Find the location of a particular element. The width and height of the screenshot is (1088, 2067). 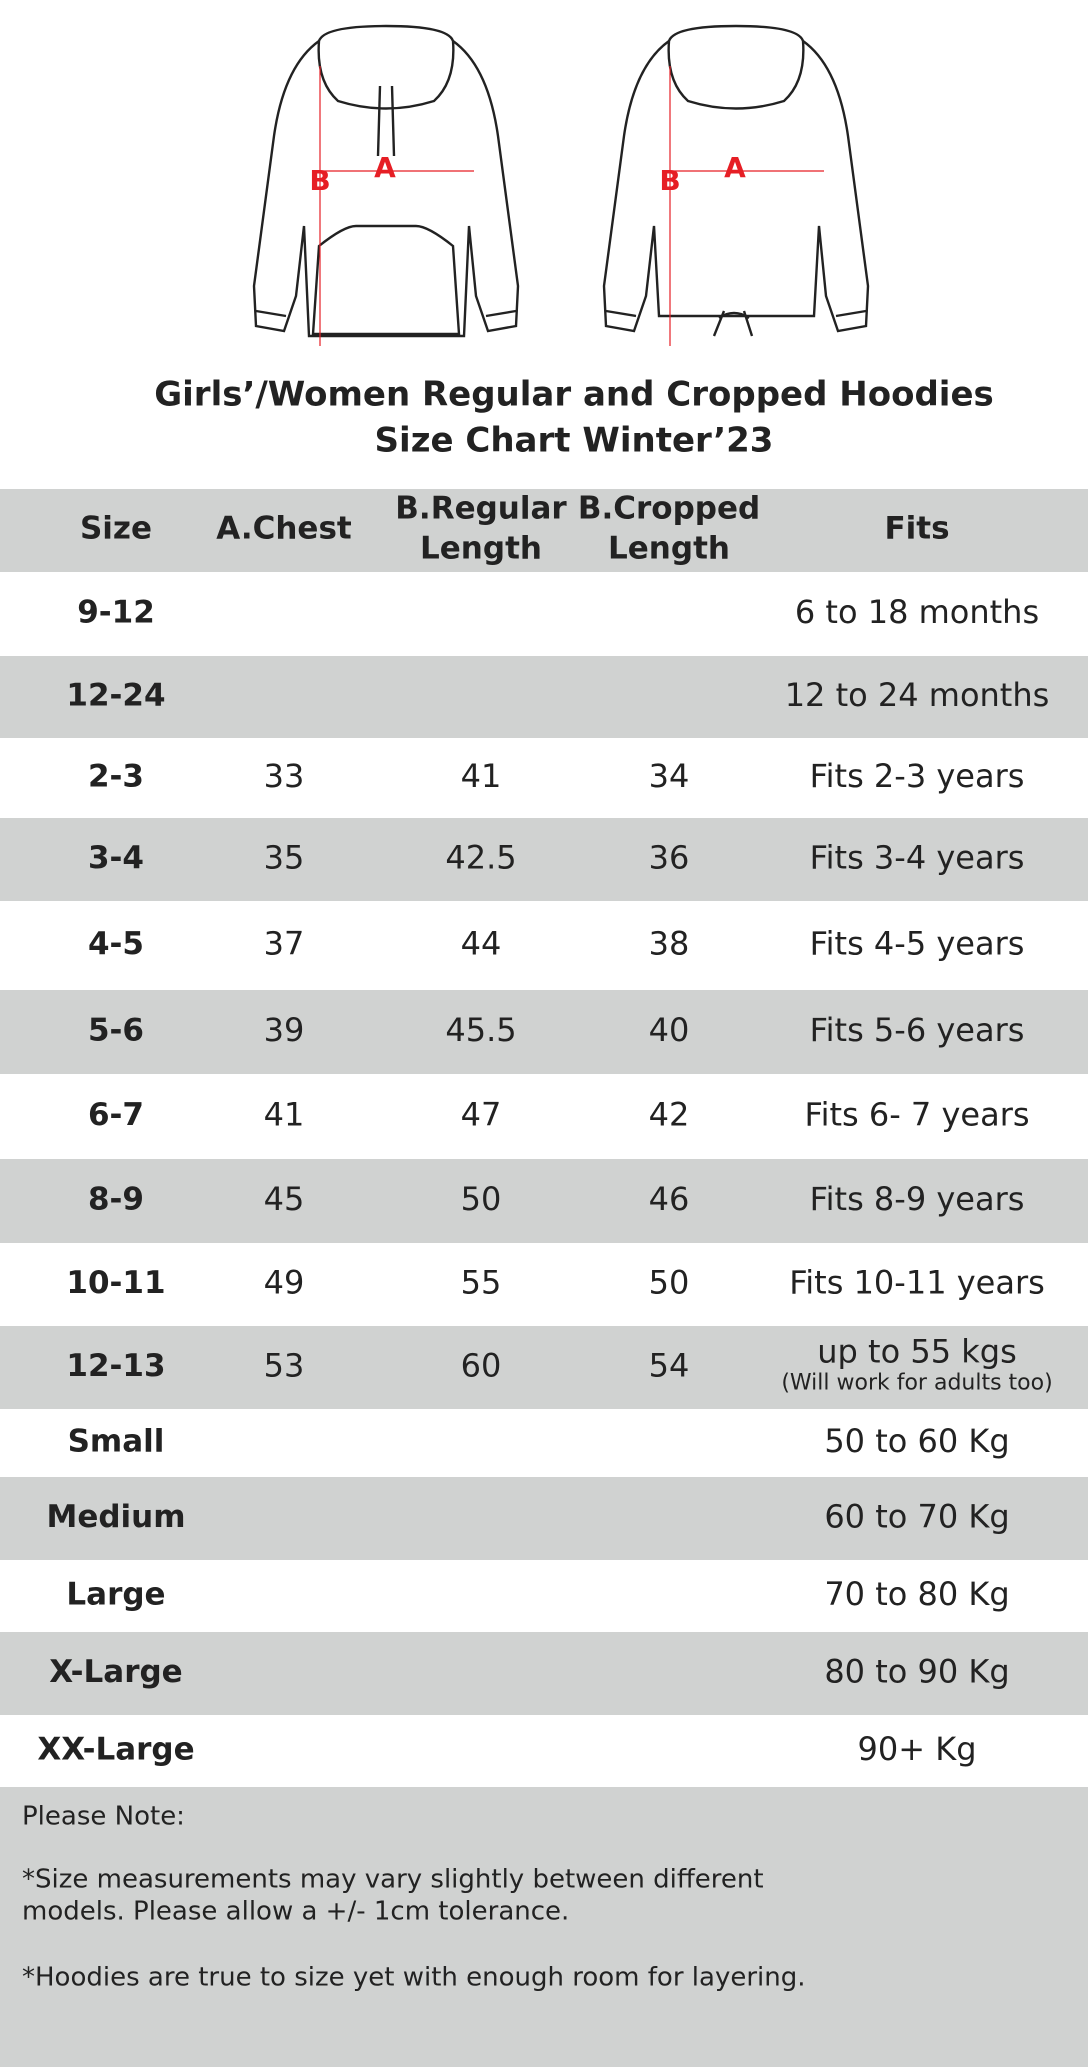

measure-cell: 37 is located at coordinates (284, 944).